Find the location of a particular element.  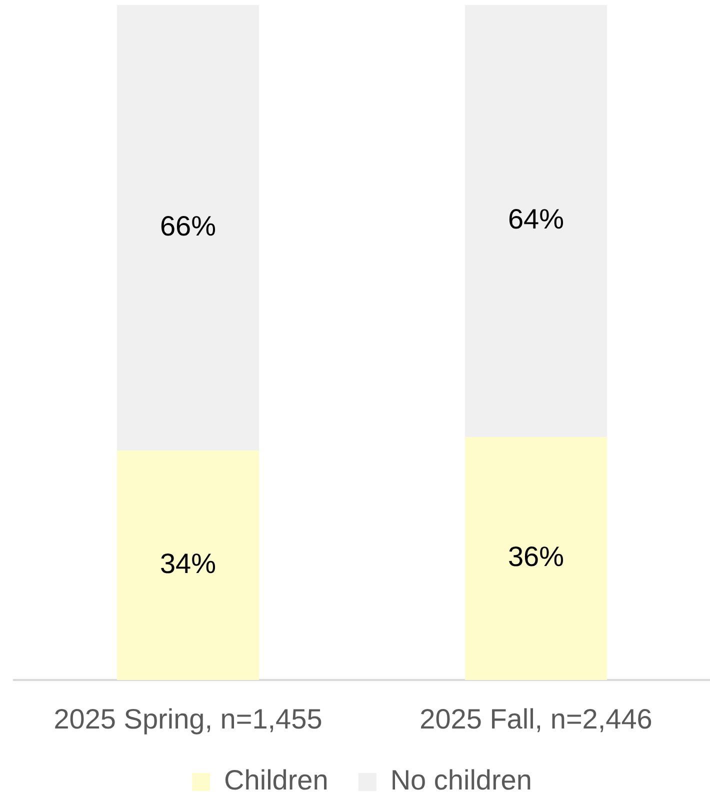

data-label: 66% is located at coordinates (188, 226).